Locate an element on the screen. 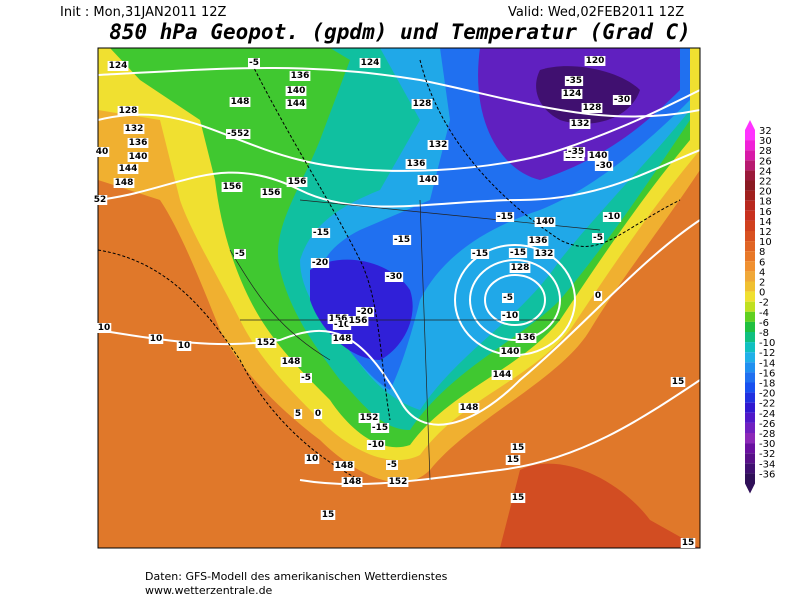 The width and height of the screenshot is (800, 604). contour-label: 120 is located at coordinates (595, 61).